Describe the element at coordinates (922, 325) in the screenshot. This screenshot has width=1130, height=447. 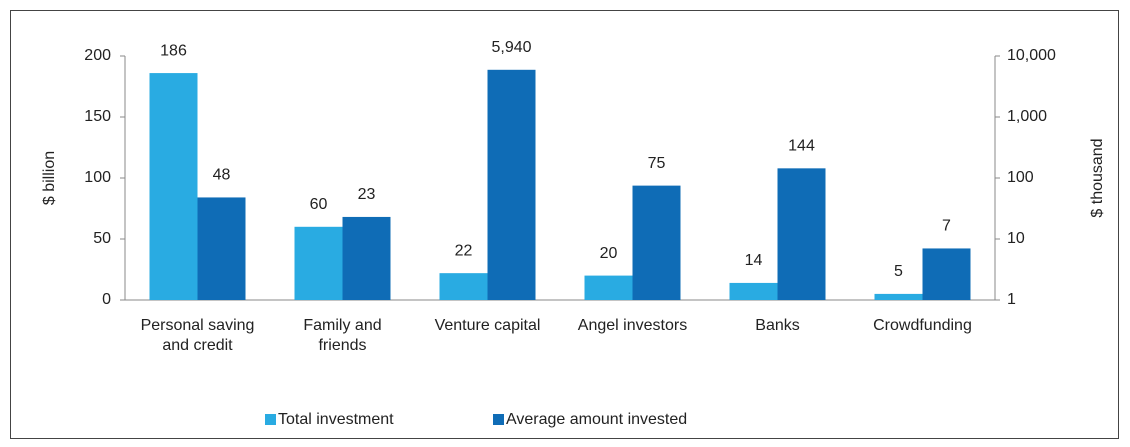
I see `x-tick-label: Crowdfunding` at that location.